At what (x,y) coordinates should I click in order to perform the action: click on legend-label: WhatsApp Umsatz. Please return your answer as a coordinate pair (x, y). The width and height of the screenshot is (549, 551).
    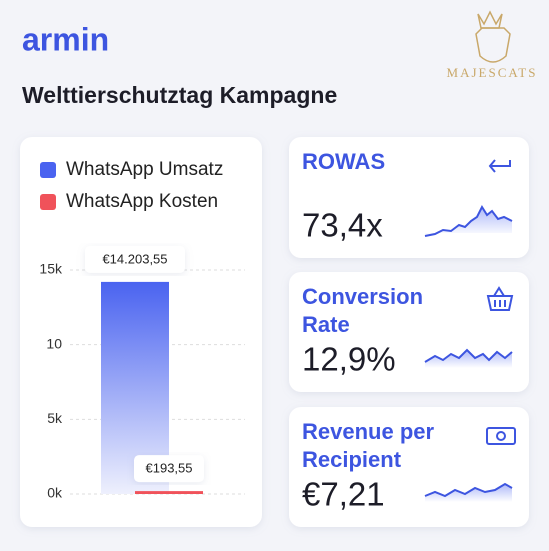
    Looking at the image, I should click on (144, 169).